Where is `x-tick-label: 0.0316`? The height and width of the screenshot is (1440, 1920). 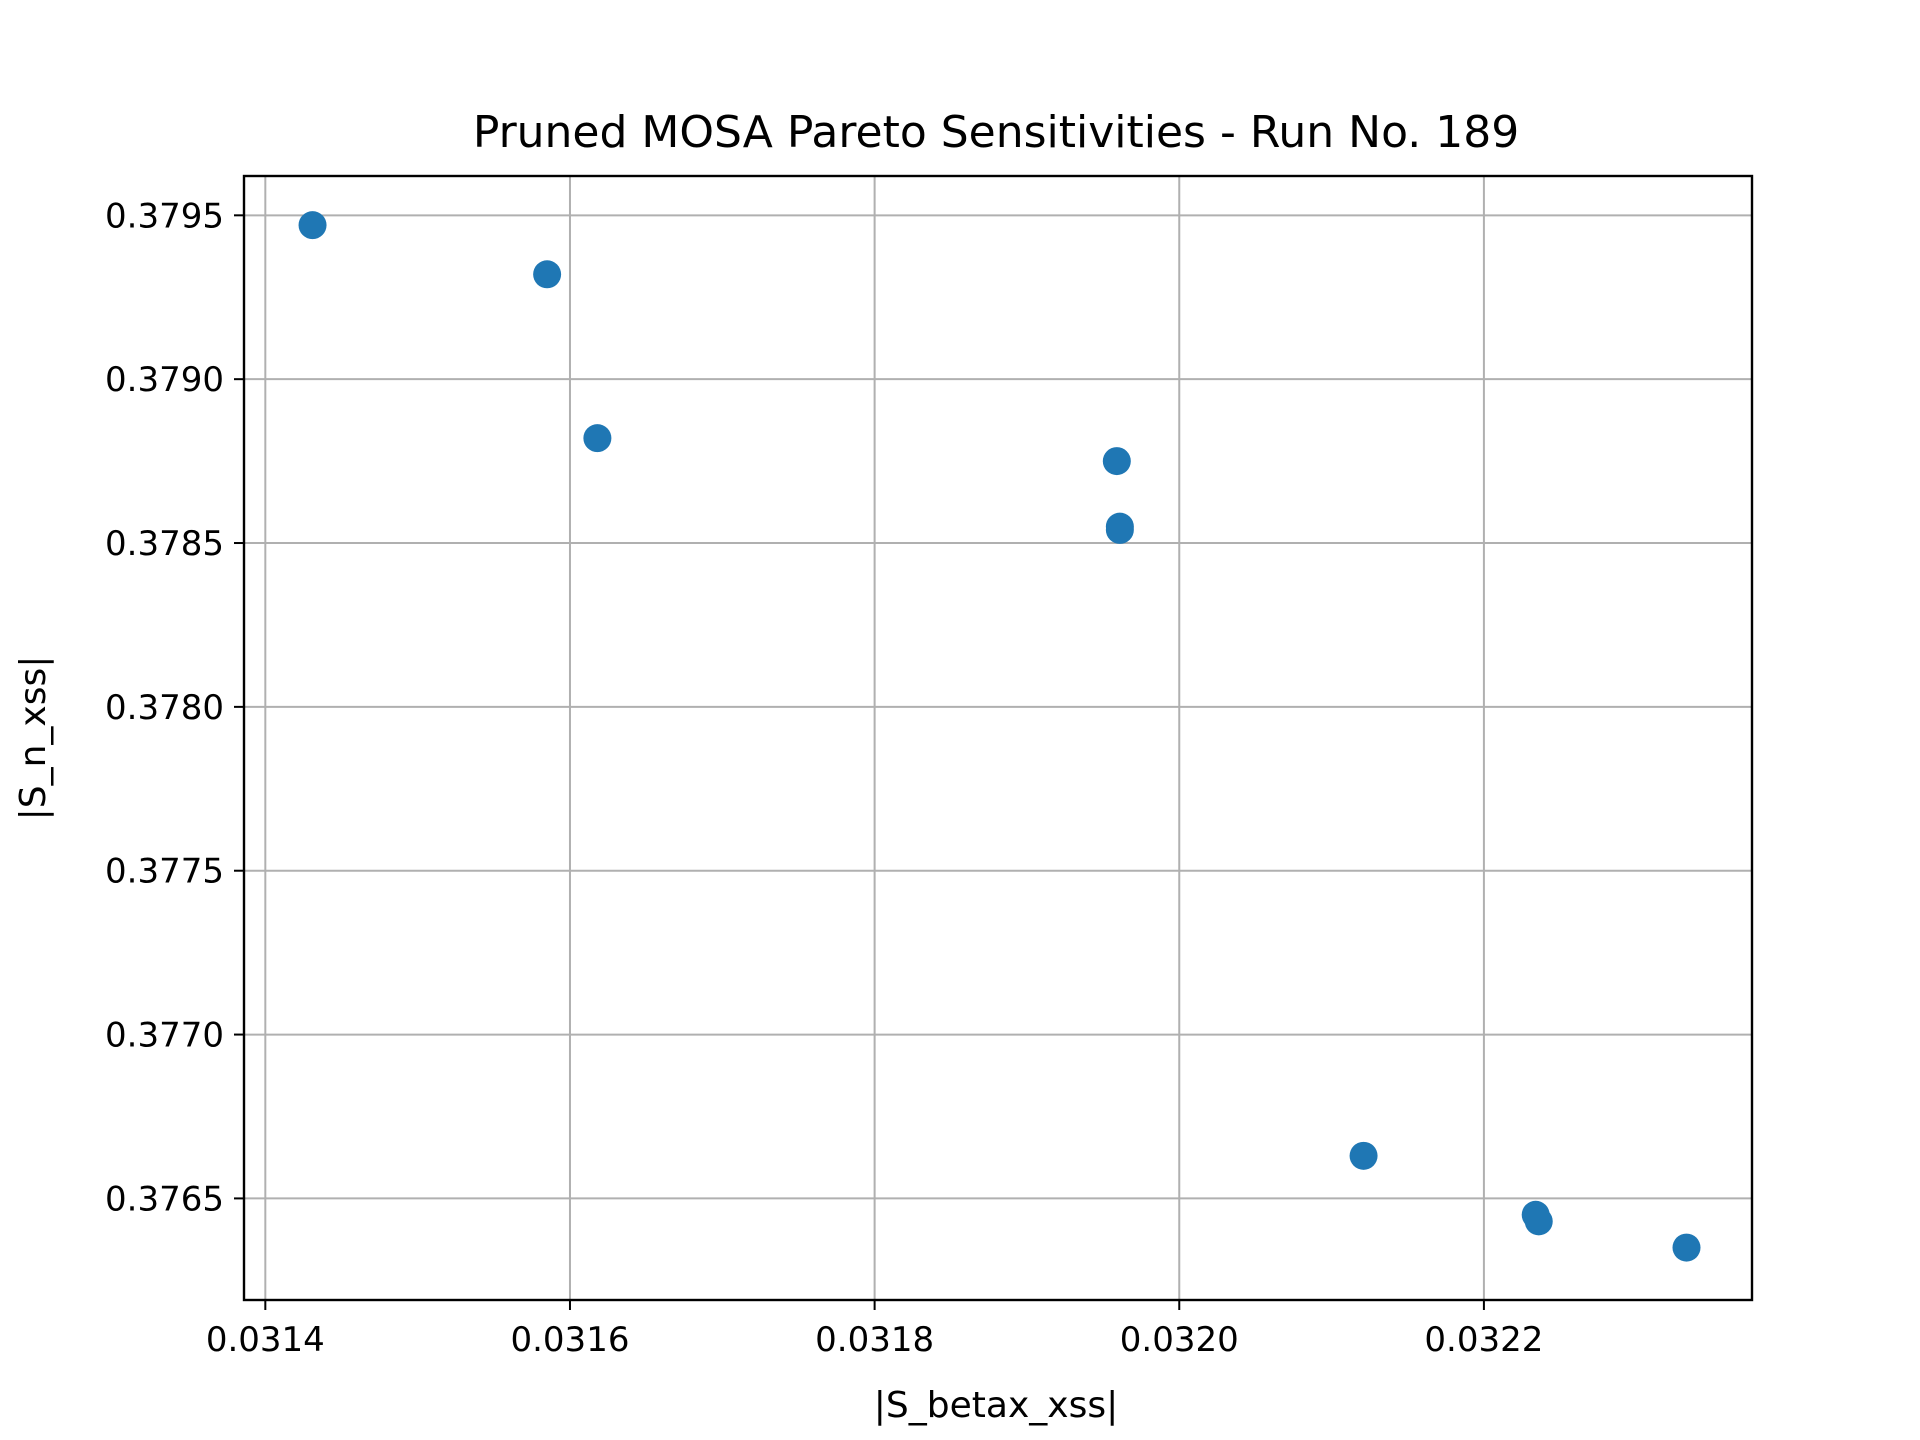
x-tick-label: 0.0316 is located at coordinates (569, 1340).